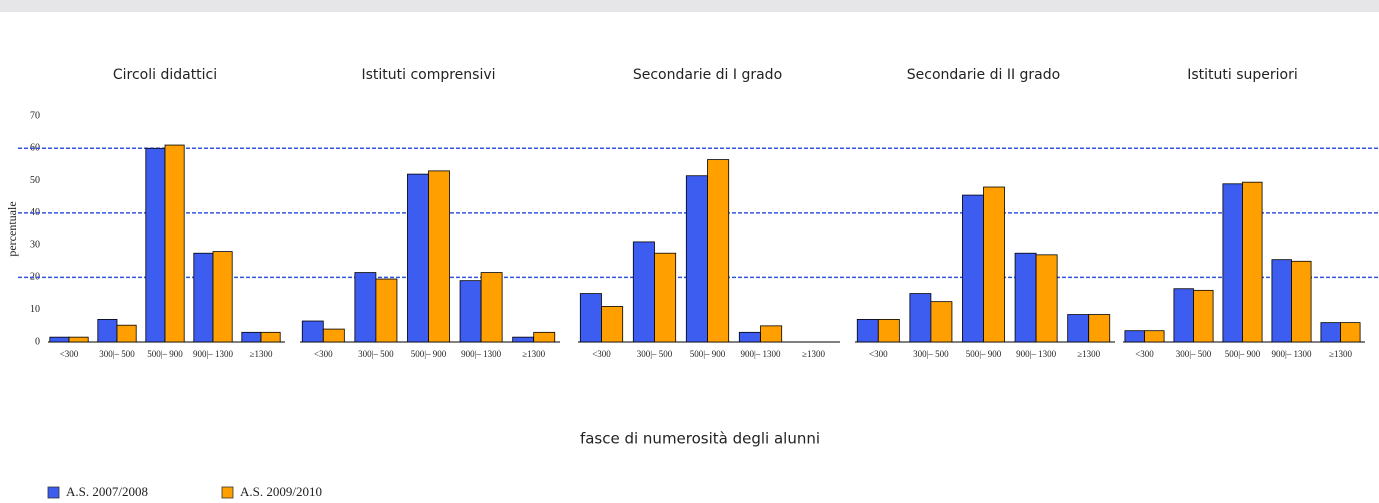 This screenshot has width=1379, height=503. What do you see at coordinates (35, 148) in the screenshot?
I see `y-tick-label: 60` at bounding box center [35, 148].